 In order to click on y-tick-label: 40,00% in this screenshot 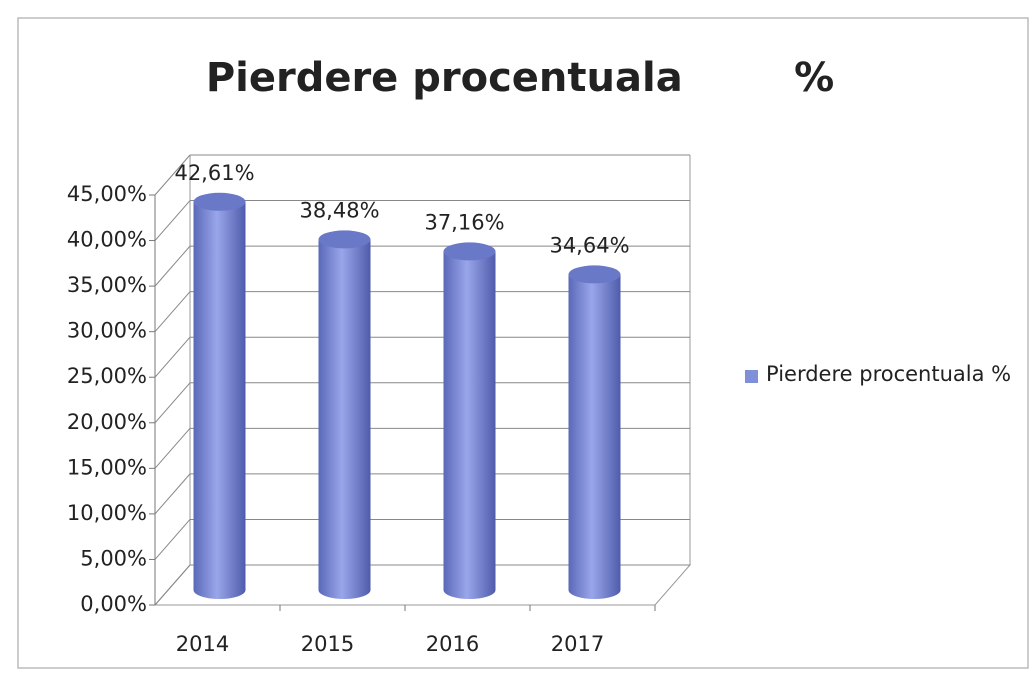, I will do `click(107, 240)`.